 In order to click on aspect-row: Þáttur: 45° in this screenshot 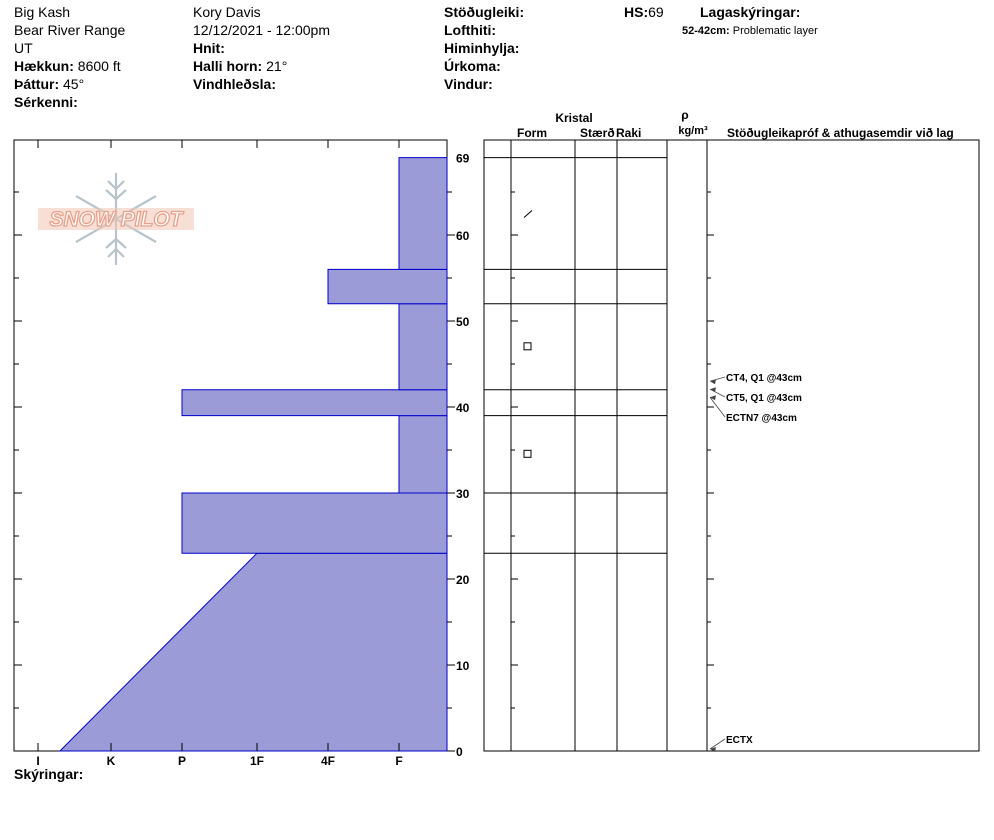, I will do `click(49, 84)`.